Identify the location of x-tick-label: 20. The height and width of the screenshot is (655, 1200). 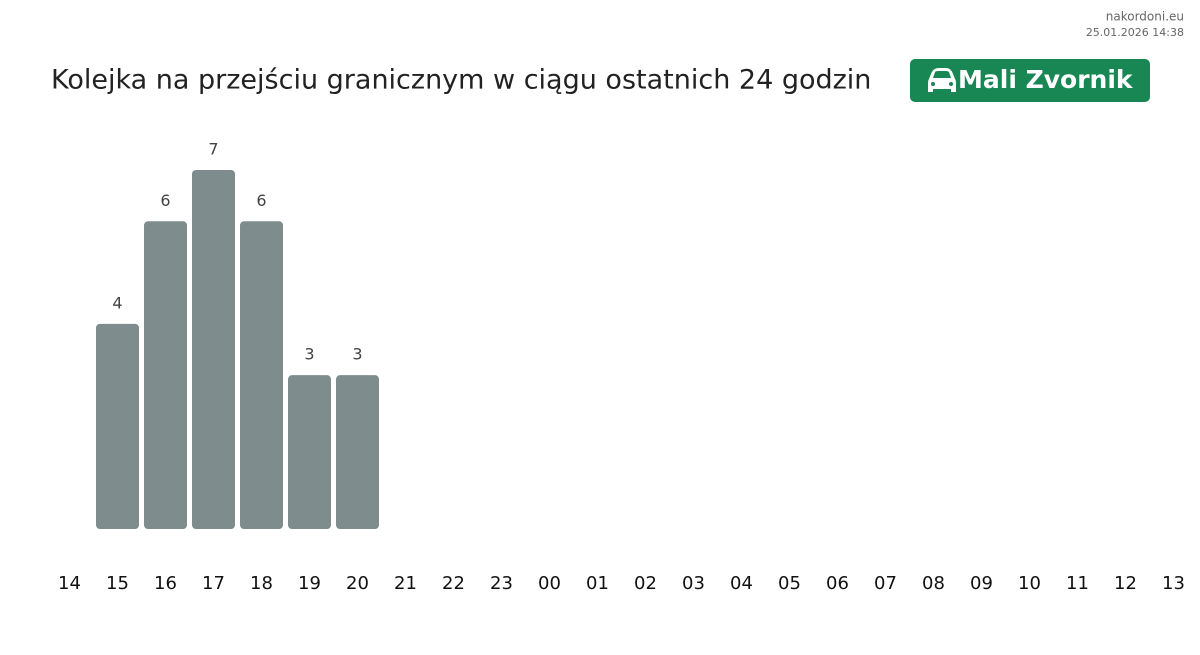
(357, 583).